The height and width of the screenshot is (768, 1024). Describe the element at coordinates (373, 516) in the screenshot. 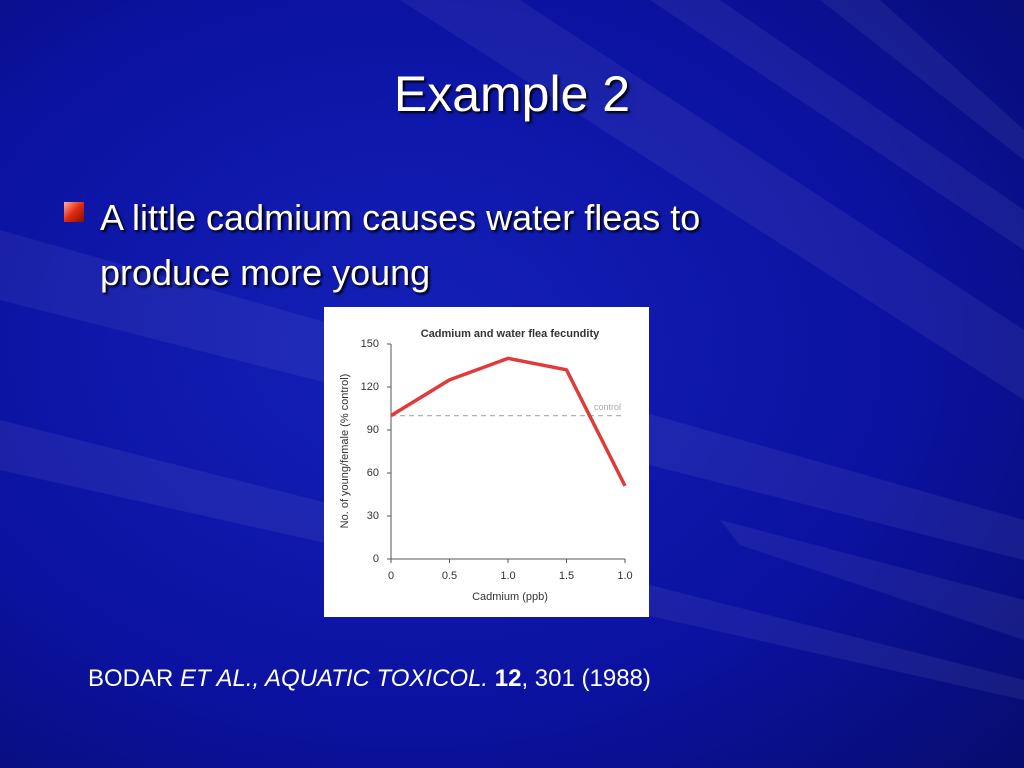

I see `y-tick-label: 30` at that location.